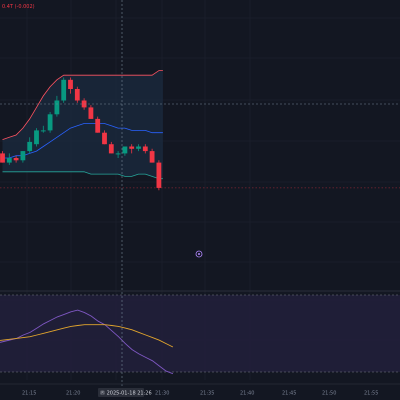 This screenshot has width=400, height=400. I want to click on crosshair-label-text: Ⓡ 2025-01-18 21:26, so click(126, 393).